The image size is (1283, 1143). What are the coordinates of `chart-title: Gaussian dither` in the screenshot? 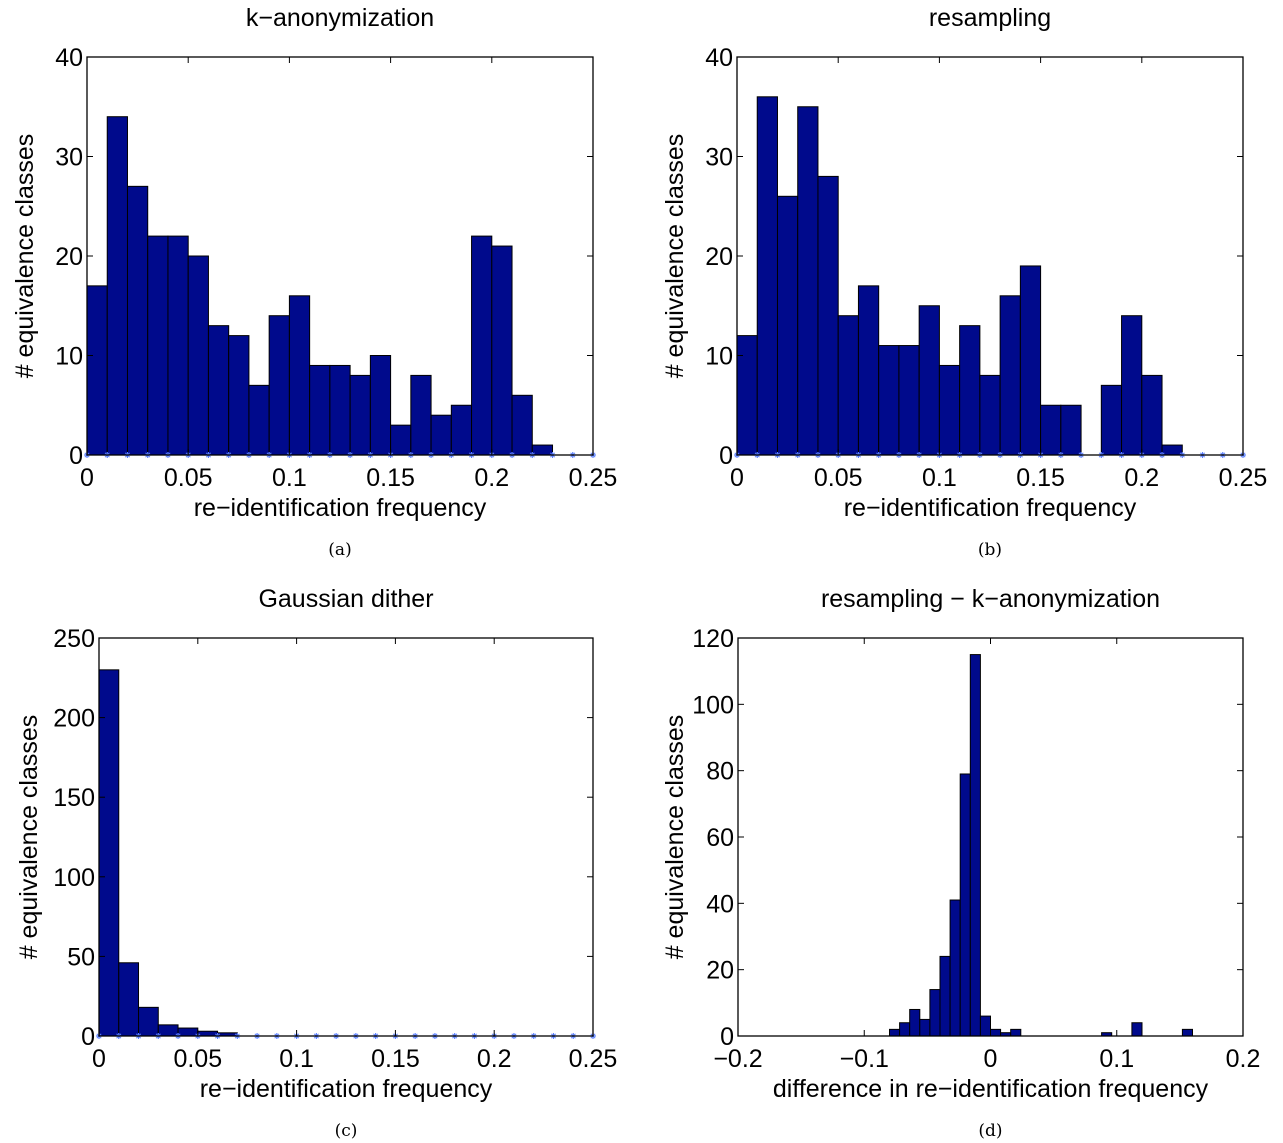 It's located at (345, 599).